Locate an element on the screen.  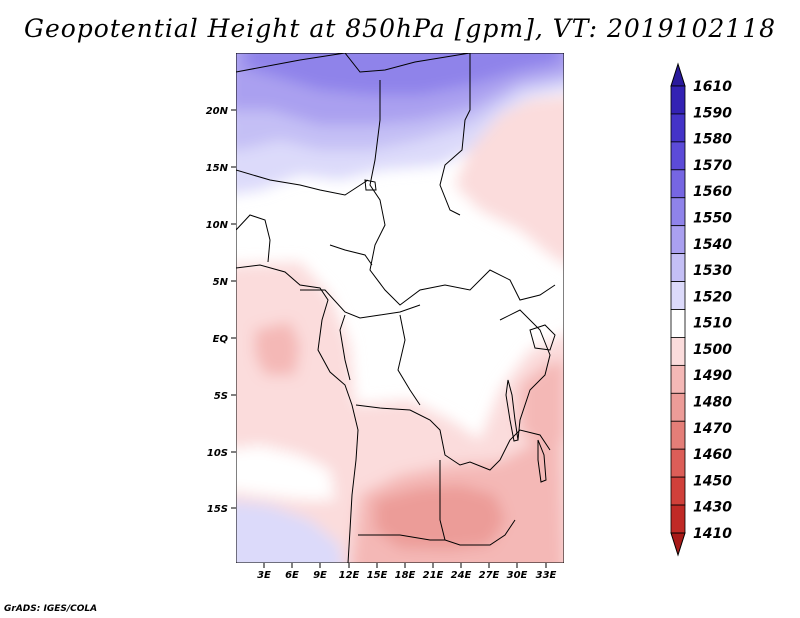
lat-label-10n: 10N is located at coordinates (217, 225).